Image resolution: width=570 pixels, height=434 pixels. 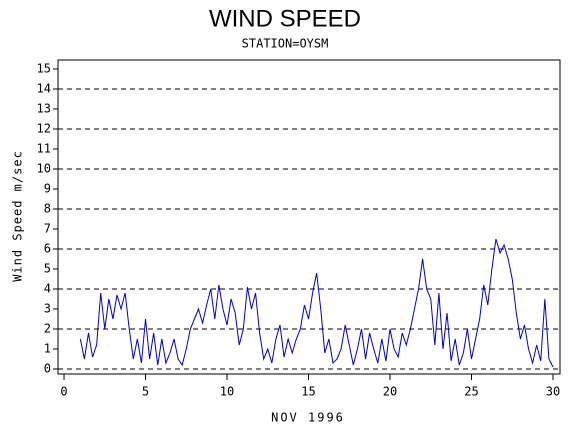 I want to click on y-tick-label: 11, so click(x=44, y=149).